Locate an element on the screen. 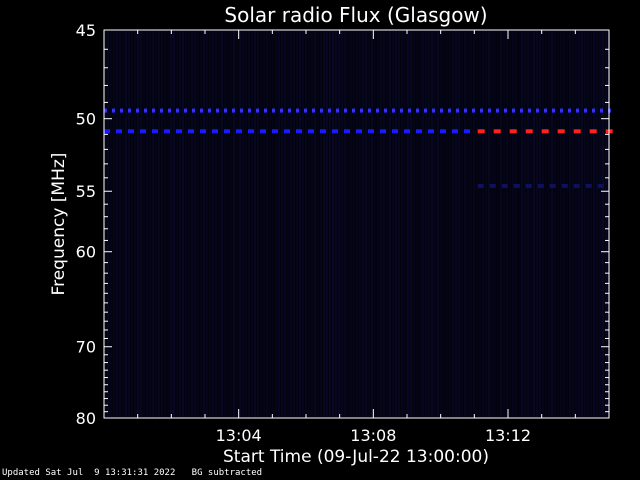 The width and height of the screenshot is (640, 480). y-tick-label: 55 is located at coordinates (86, 191).